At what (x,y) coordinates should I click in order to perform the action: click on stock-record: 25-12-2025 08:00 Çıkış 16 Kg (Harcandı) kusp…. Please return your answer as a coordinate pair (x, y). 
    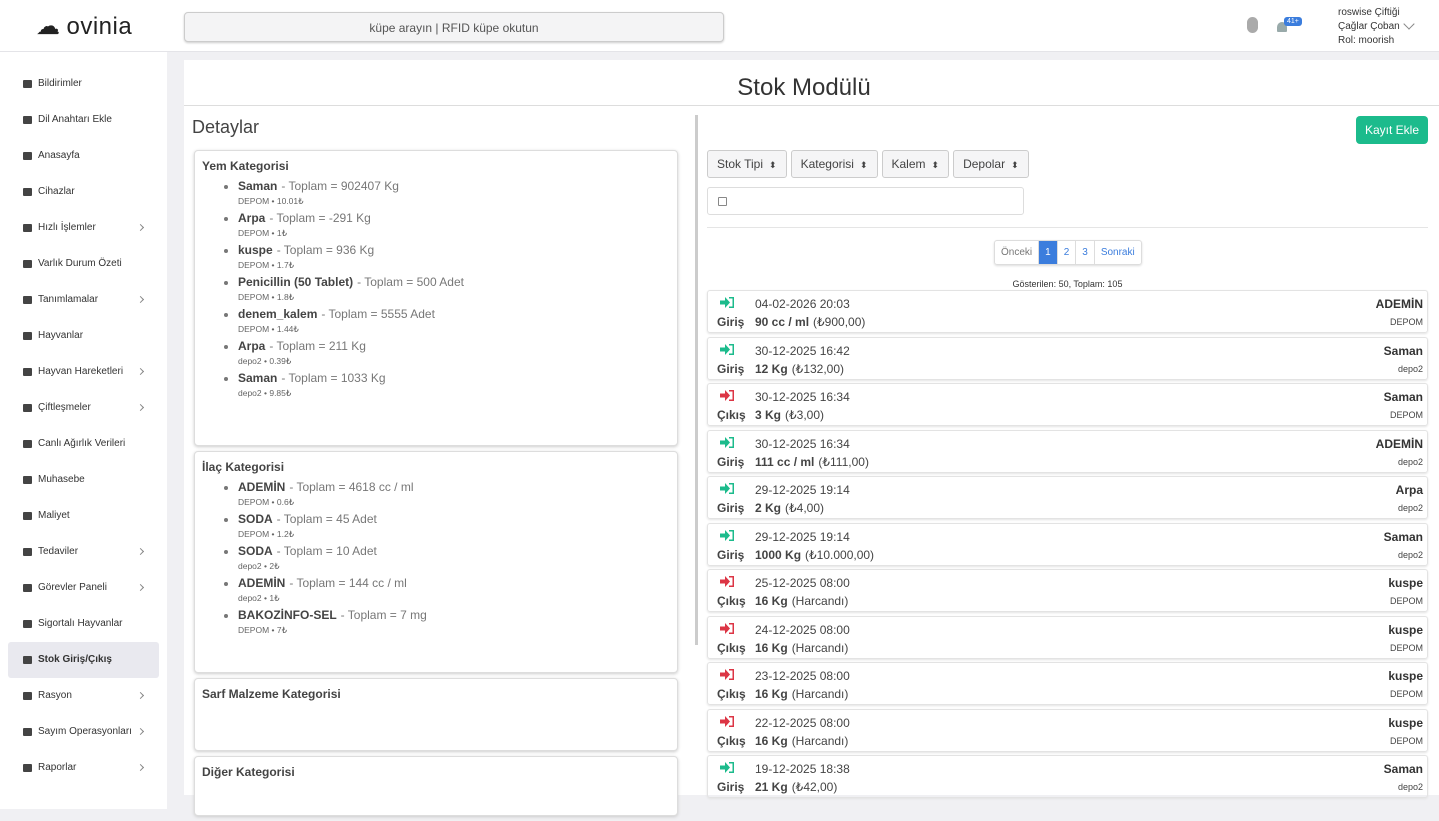
    Looking at the image, I should click on (1067, 590).